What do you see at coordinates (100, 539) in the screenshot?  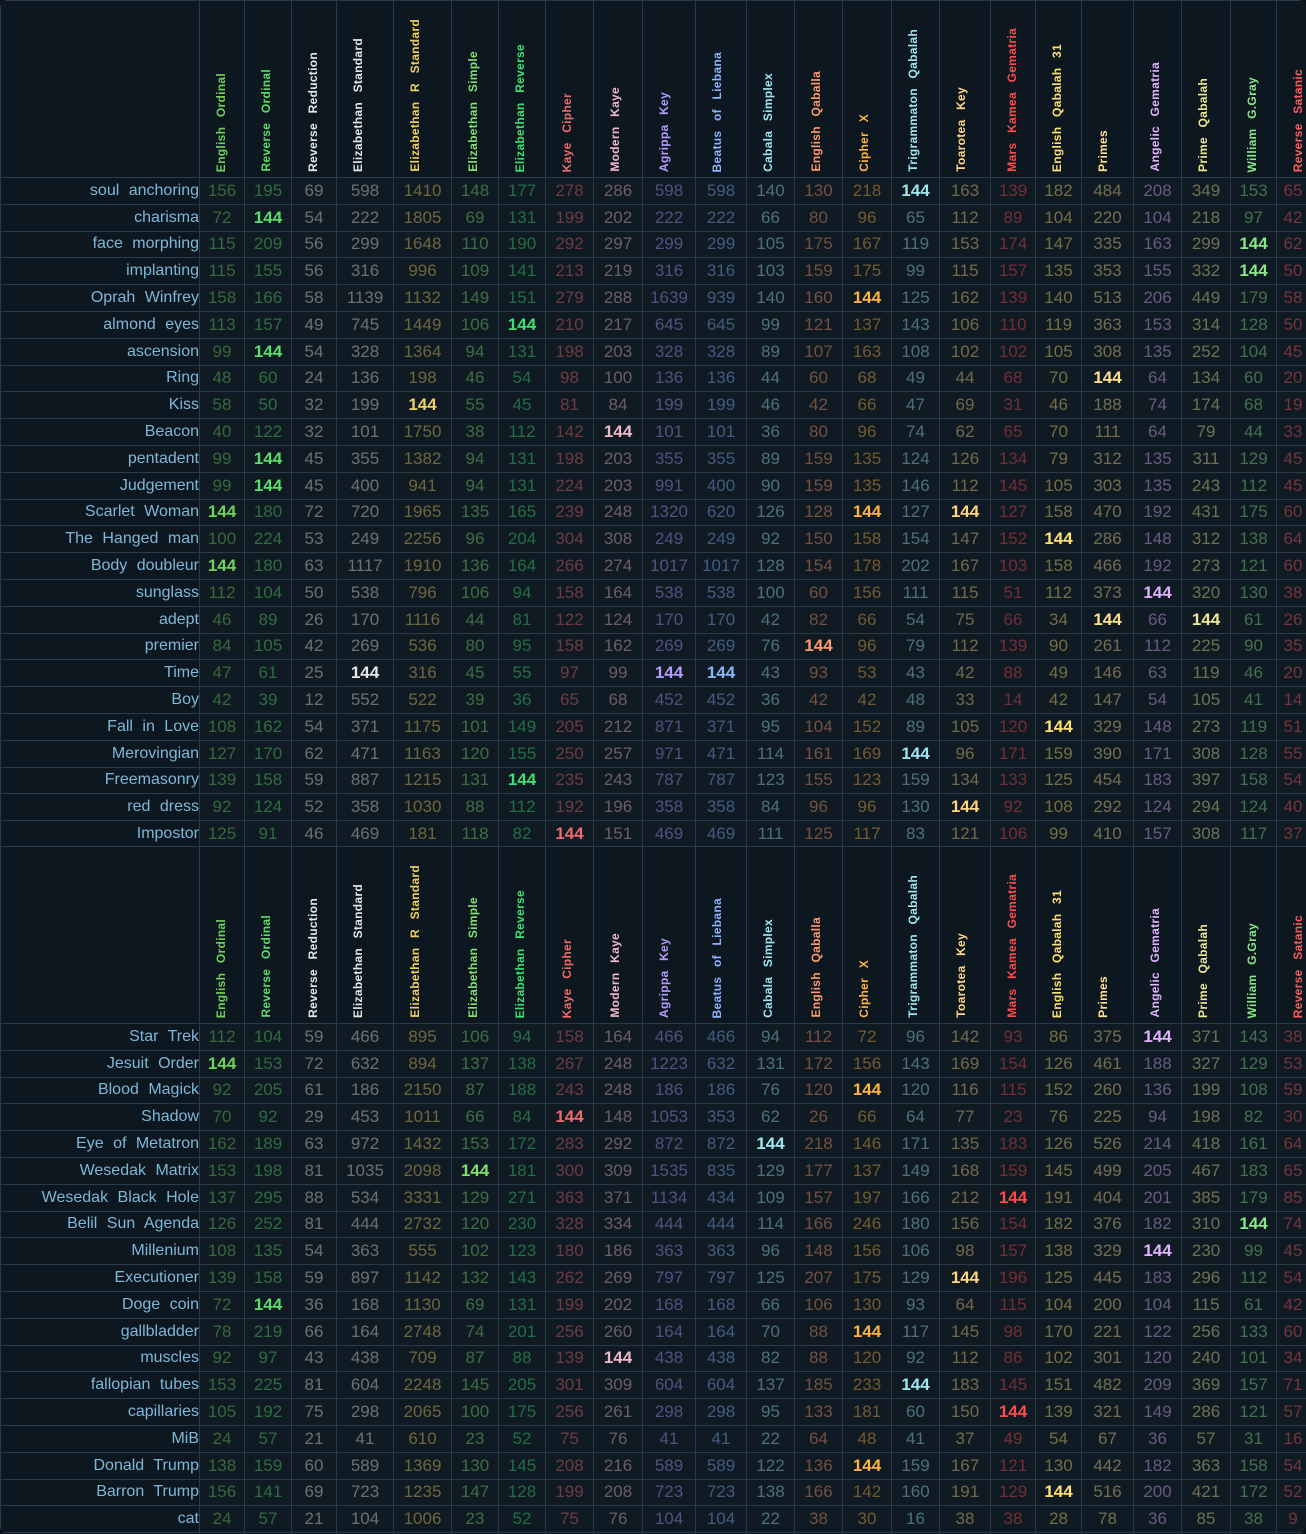 I see `phrase-label: The Hanged man` at bounding box center [100, 539].